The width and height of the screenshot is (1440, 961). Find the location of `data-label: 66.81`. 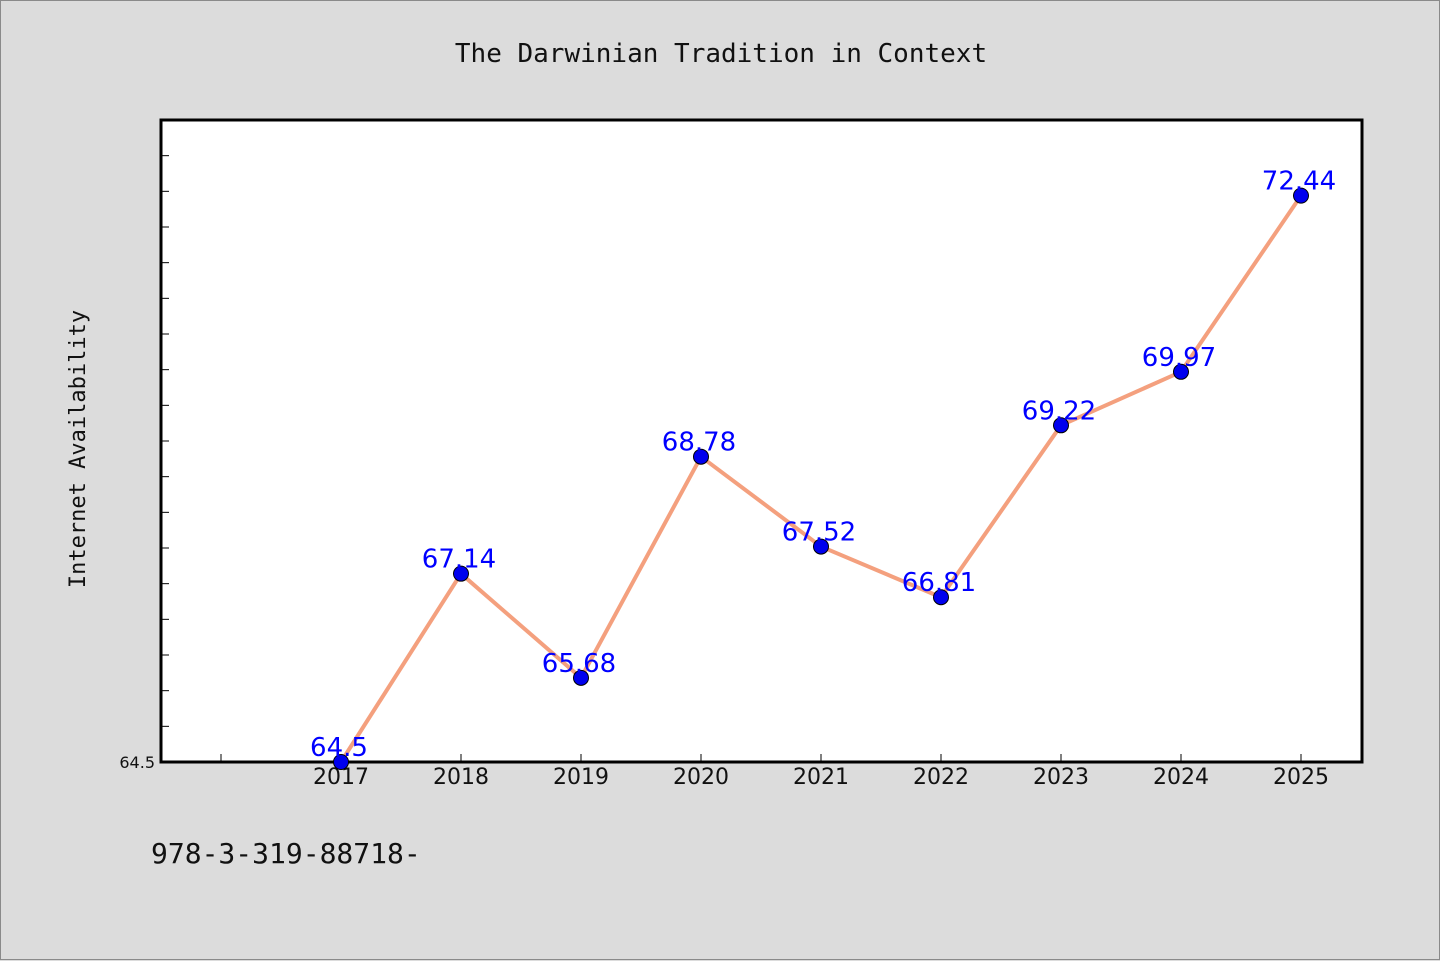

data-label: 66.81 is located at coordinates (939, 583).